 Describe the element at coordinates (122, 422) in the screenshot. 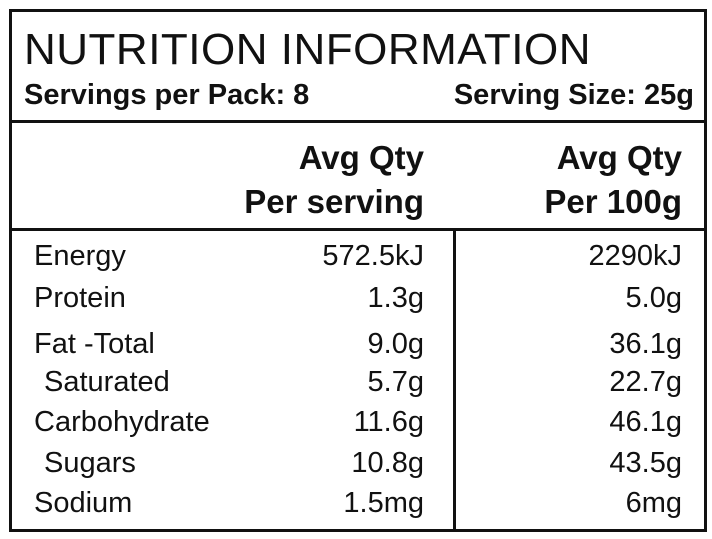

I see `nutrient-label: Carbohydrate` at that location.